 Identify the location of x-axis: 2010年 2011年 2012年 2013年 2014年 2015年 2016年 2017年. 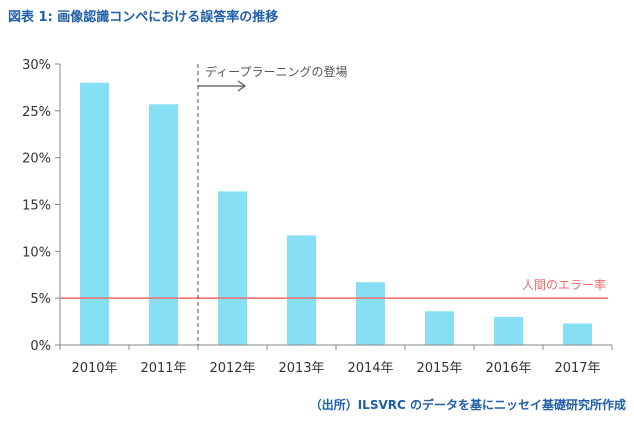
(336, 360).